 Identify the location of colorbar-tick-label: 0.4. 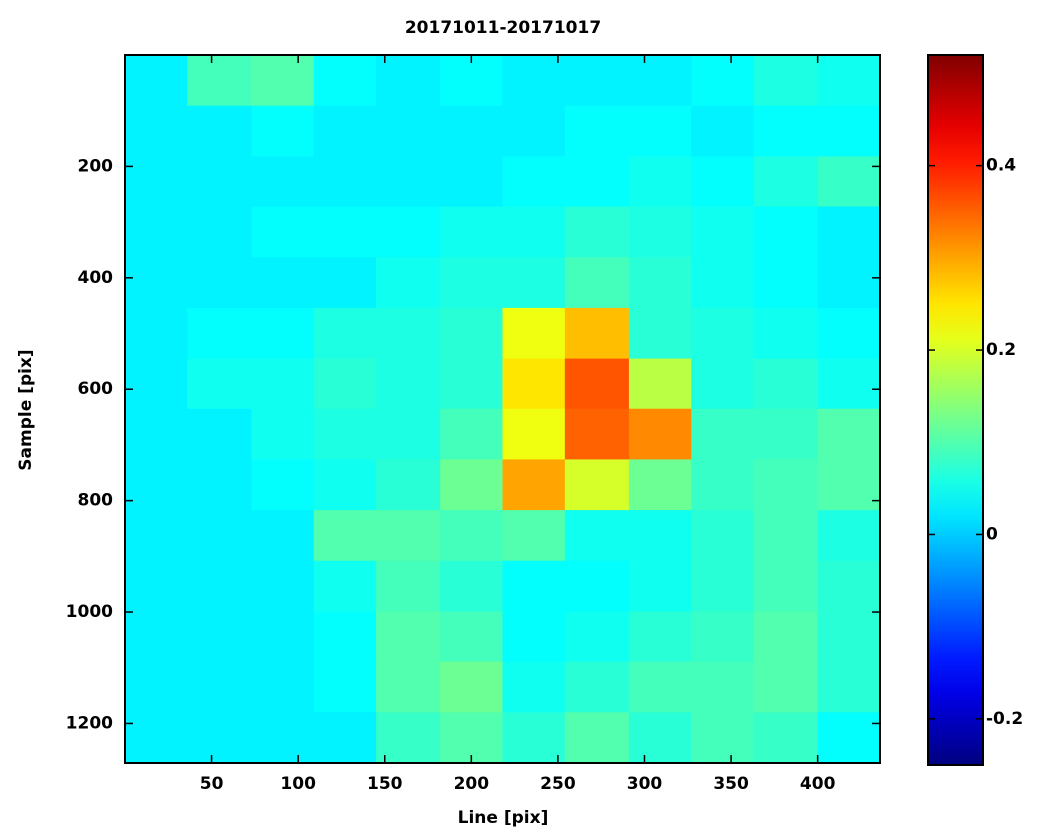
(1001, 166).